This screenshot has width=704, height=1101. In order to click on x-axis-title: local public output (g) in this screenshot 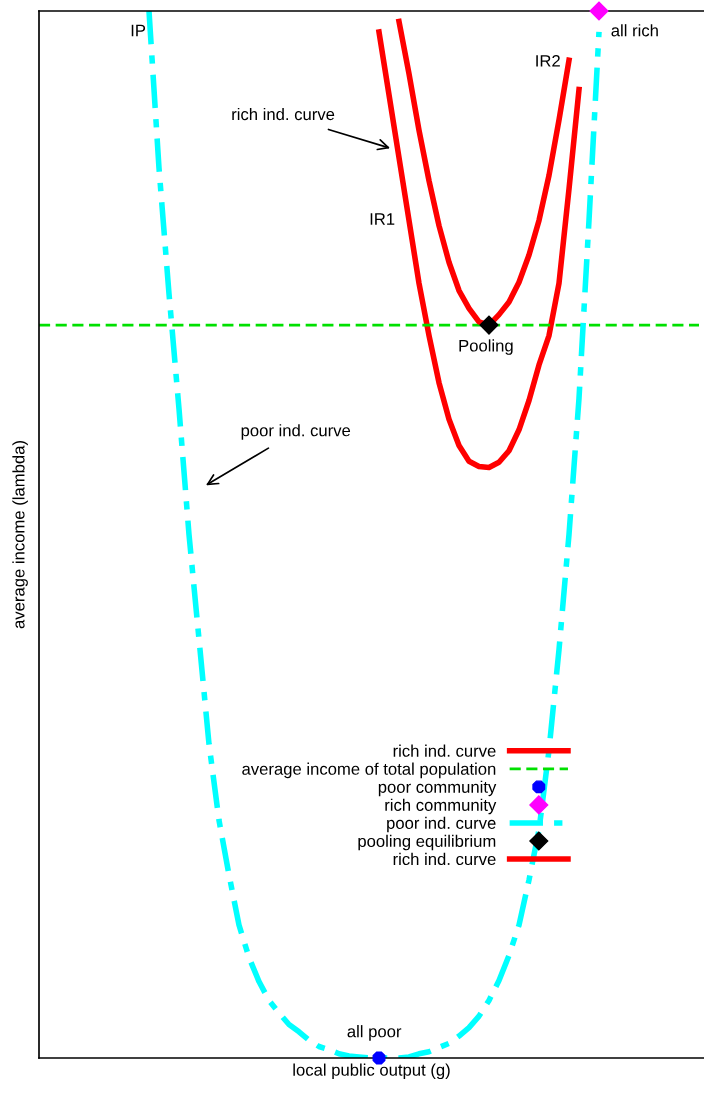, I will do `click(371, 1071)`.